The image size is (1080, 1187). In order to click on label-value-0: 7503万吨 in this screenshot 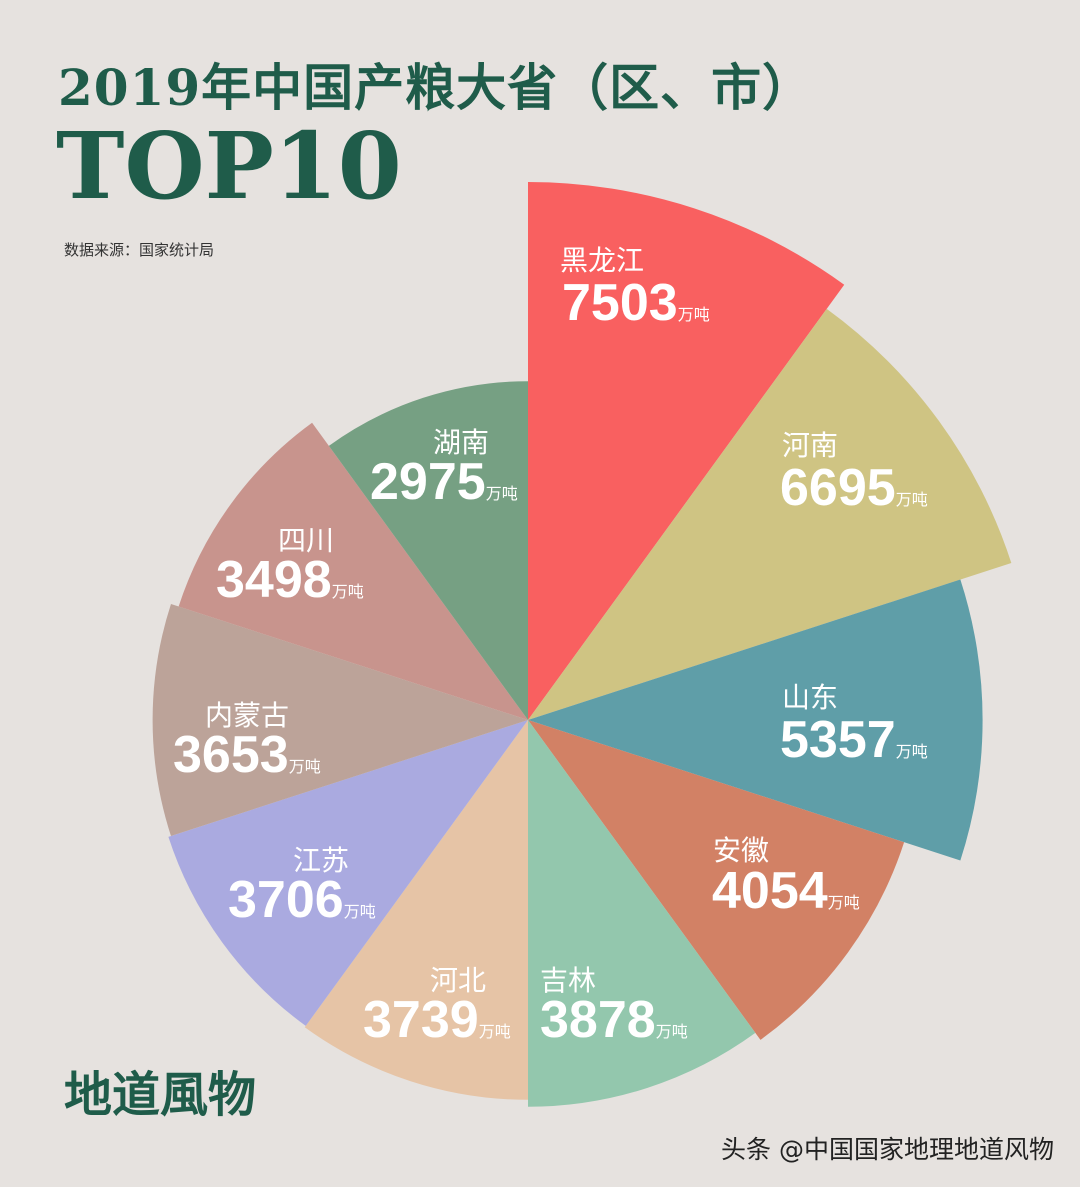, I will do `click(636, 303)`.